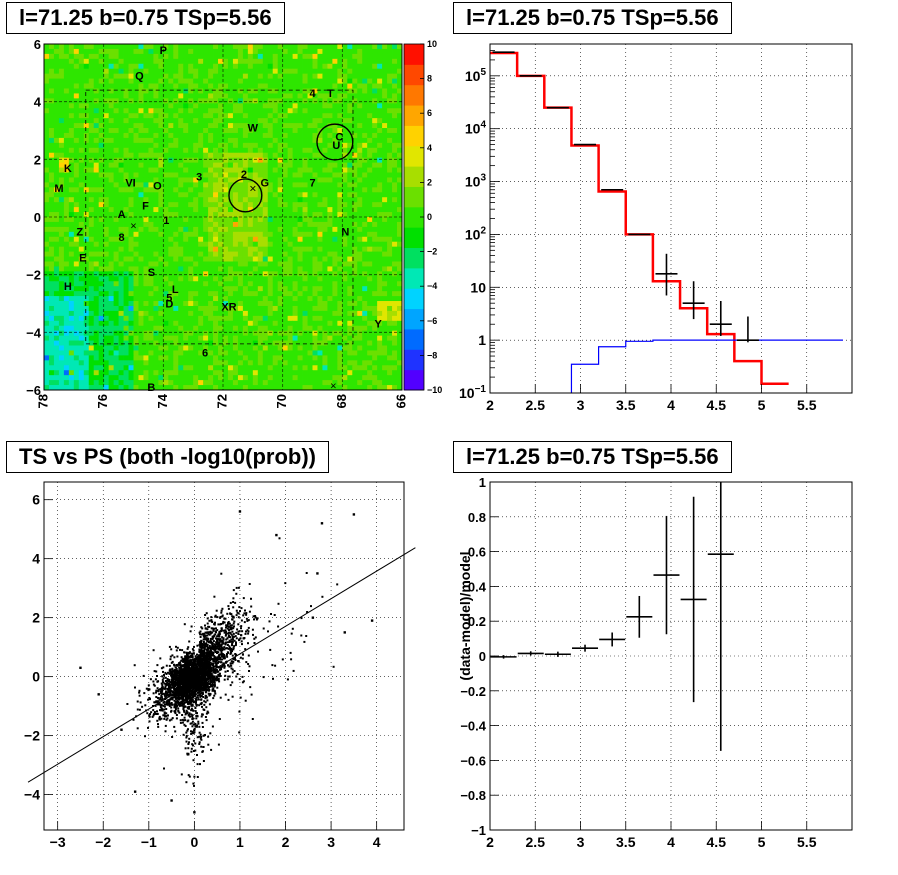  Describe the element at coordinates (432, 355) in the screenshot. I see `colorbar-tick-label: −8` at that location.